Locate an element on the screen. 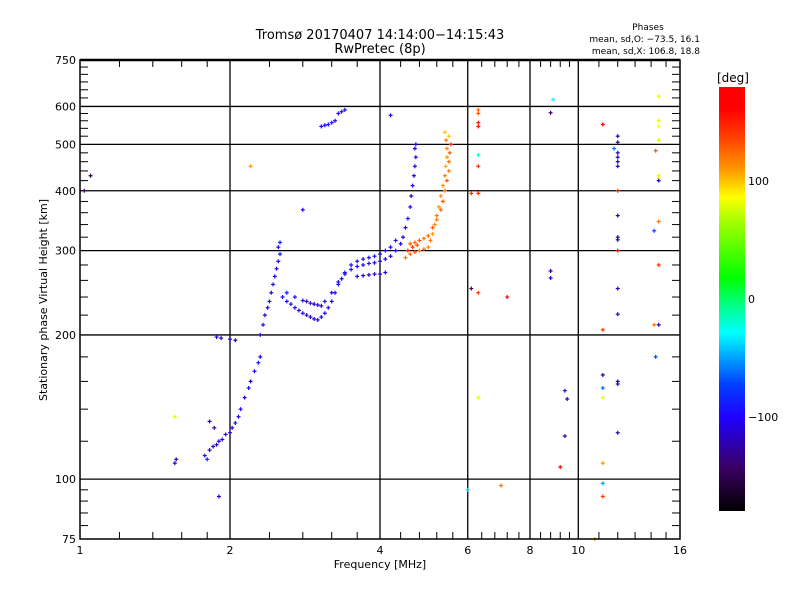 This screenshot has height=600, width=800. colorbar-tick-labels: 100 0 −100 is located at coordinates (763, 299).